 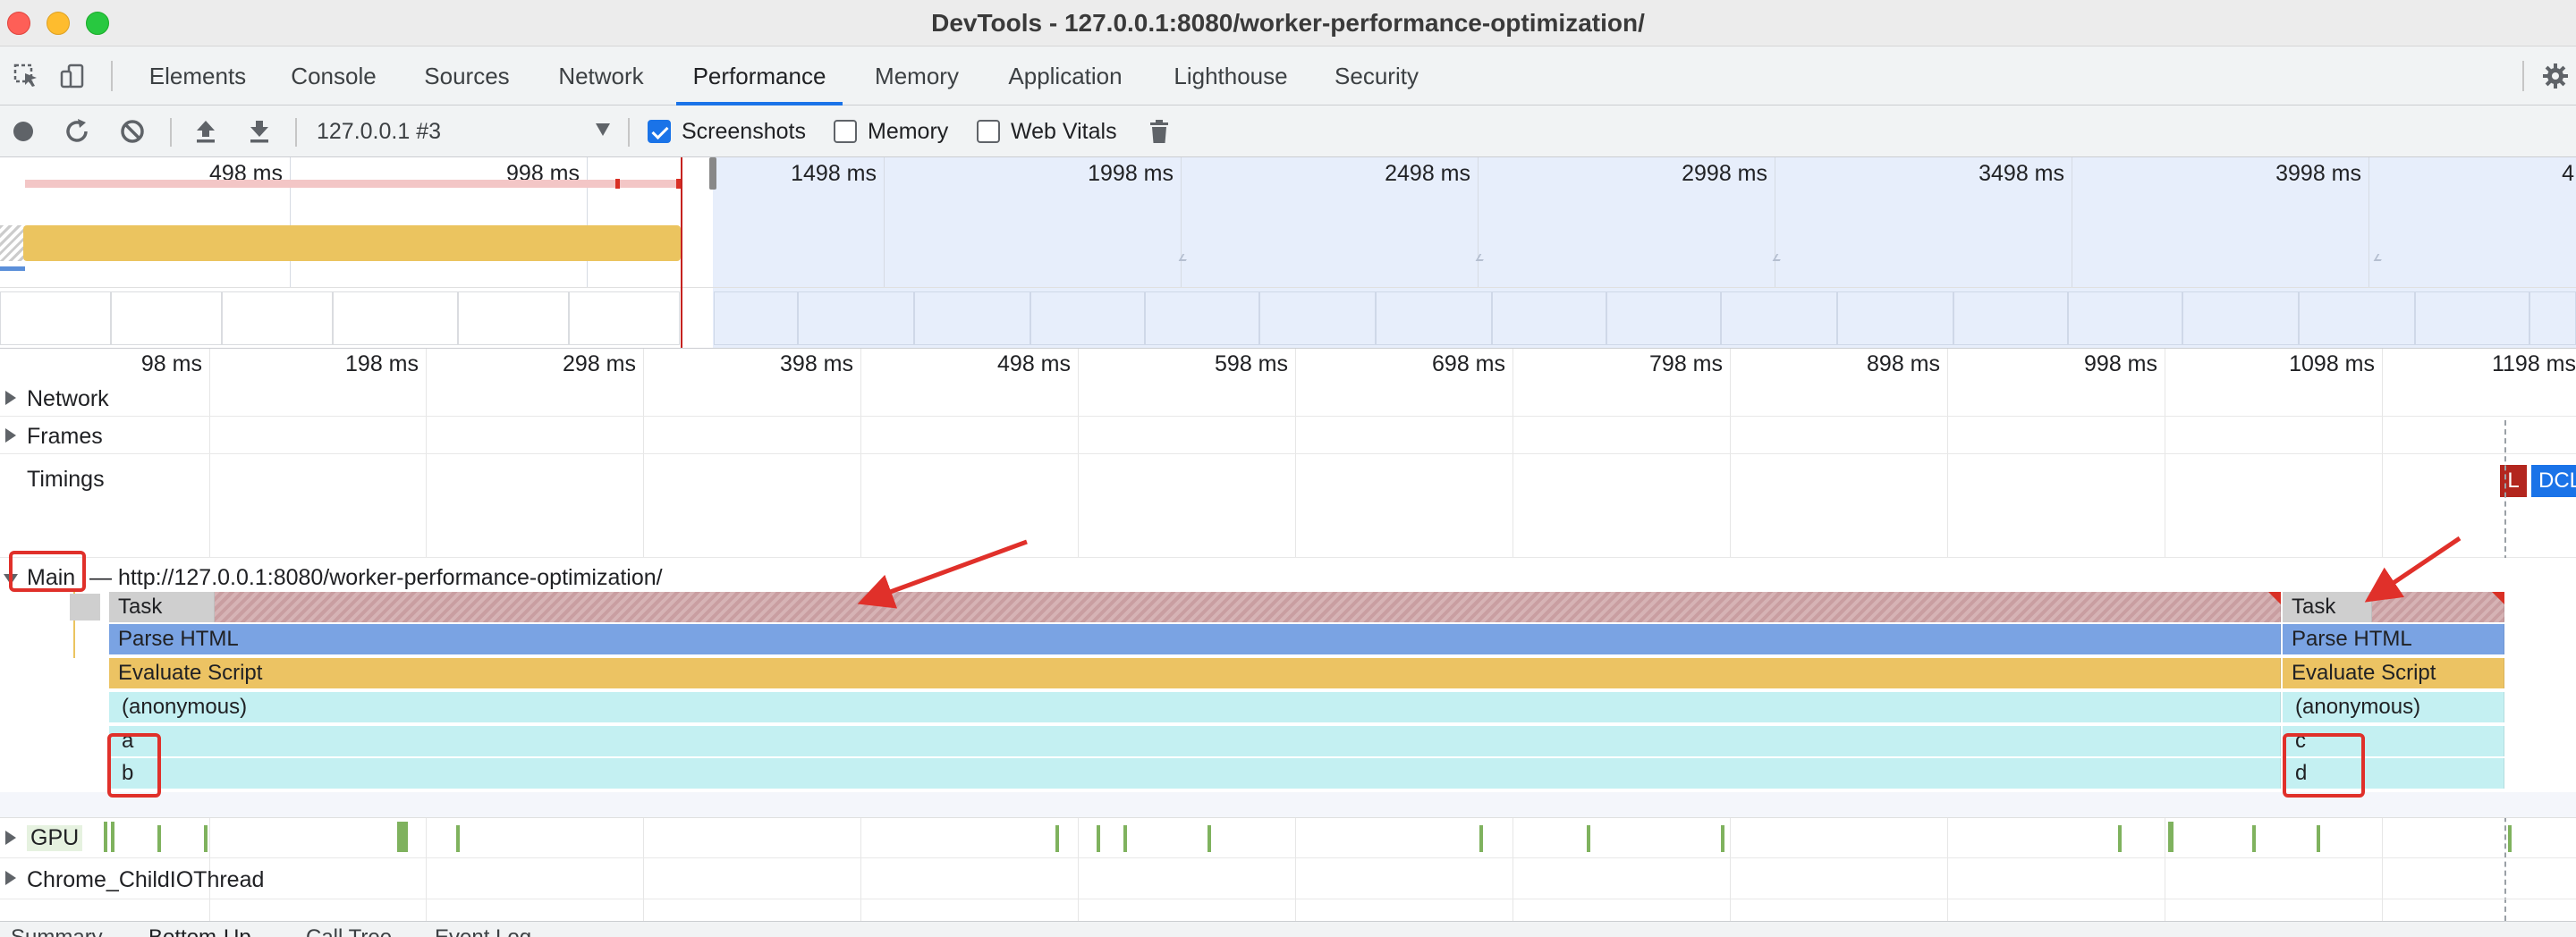 What do you see at coordinates (1159, 131) in the screenshot?
I see `trash-icon` at bounding box center [1159, 131].